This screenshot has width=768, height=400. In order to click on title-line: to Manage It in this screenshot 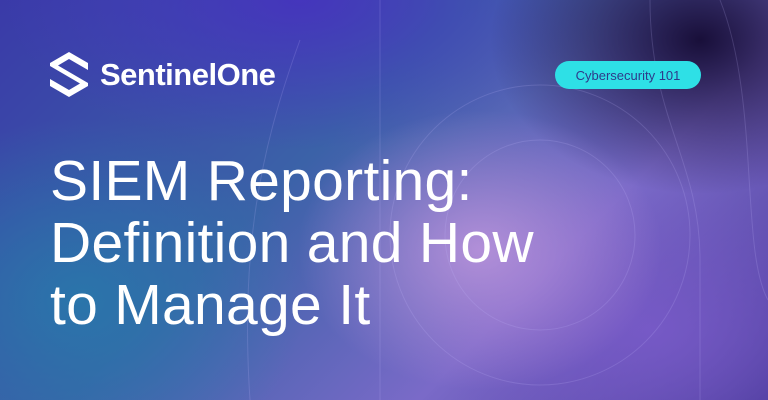, I will do `click(210, 305)`.